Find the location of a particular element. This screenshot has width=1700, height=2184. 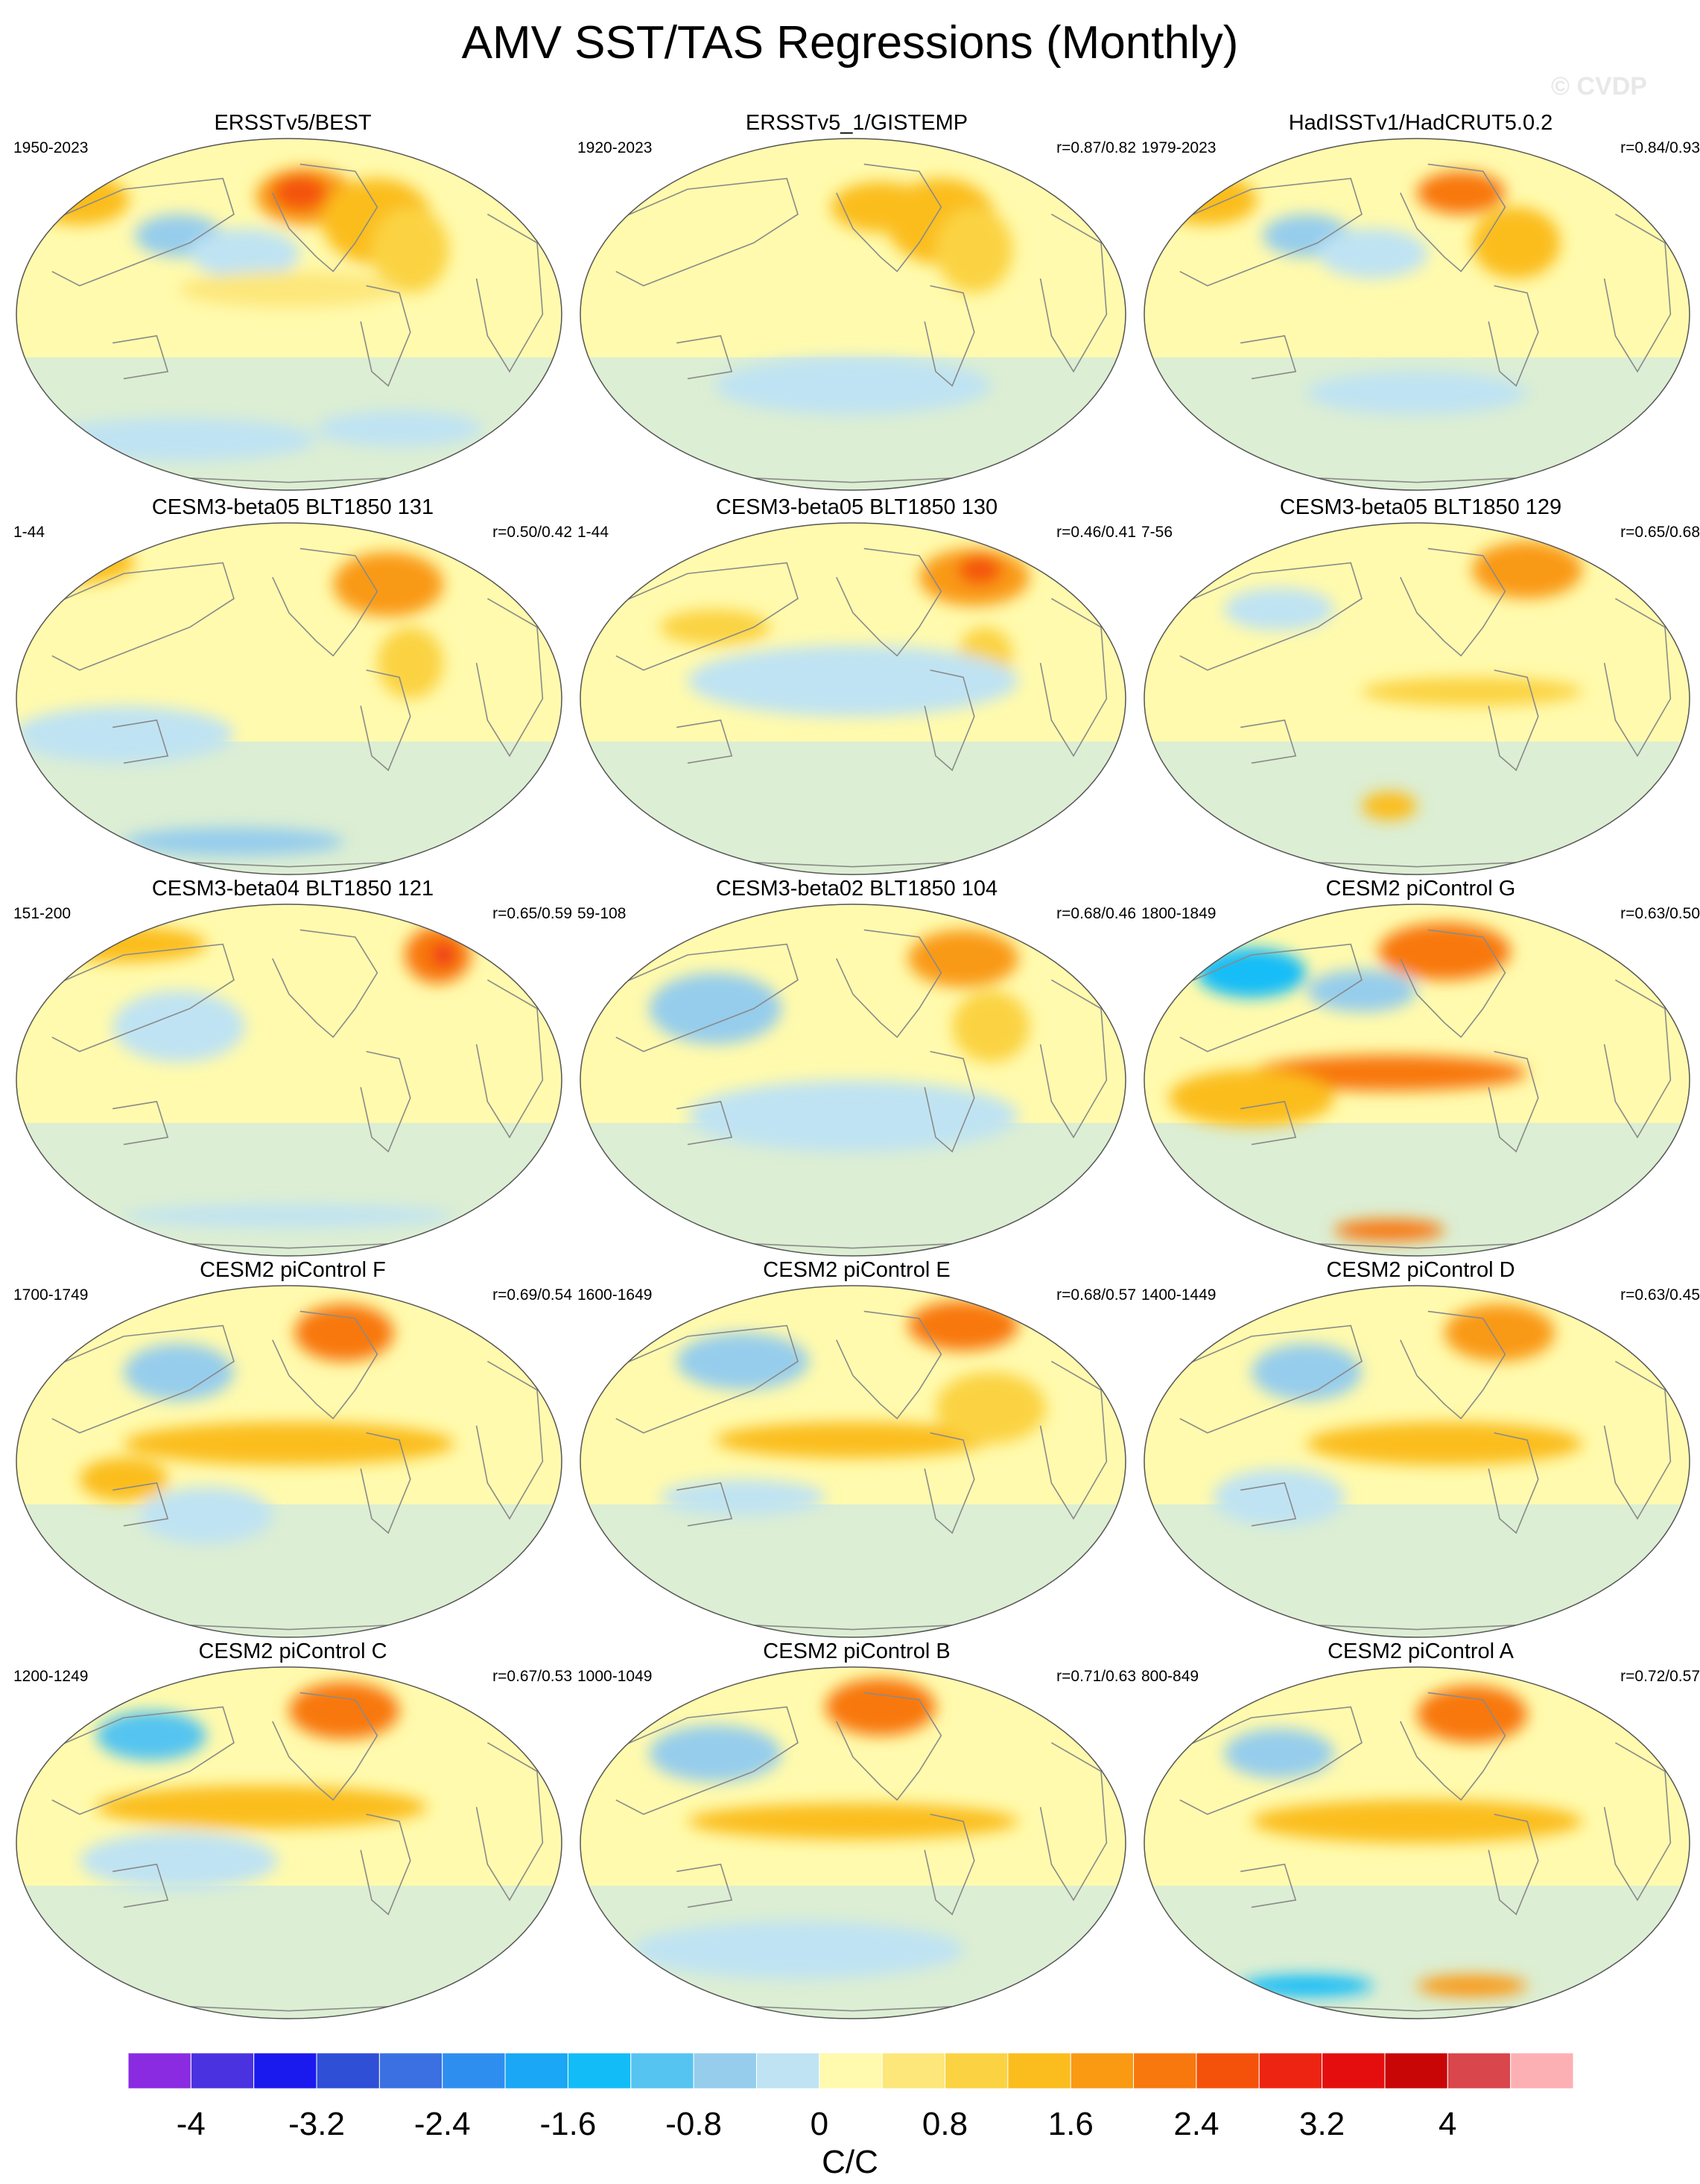

panel-title: CESM3-beta04 BLT1850 121 is located at coordinates (292, 889).